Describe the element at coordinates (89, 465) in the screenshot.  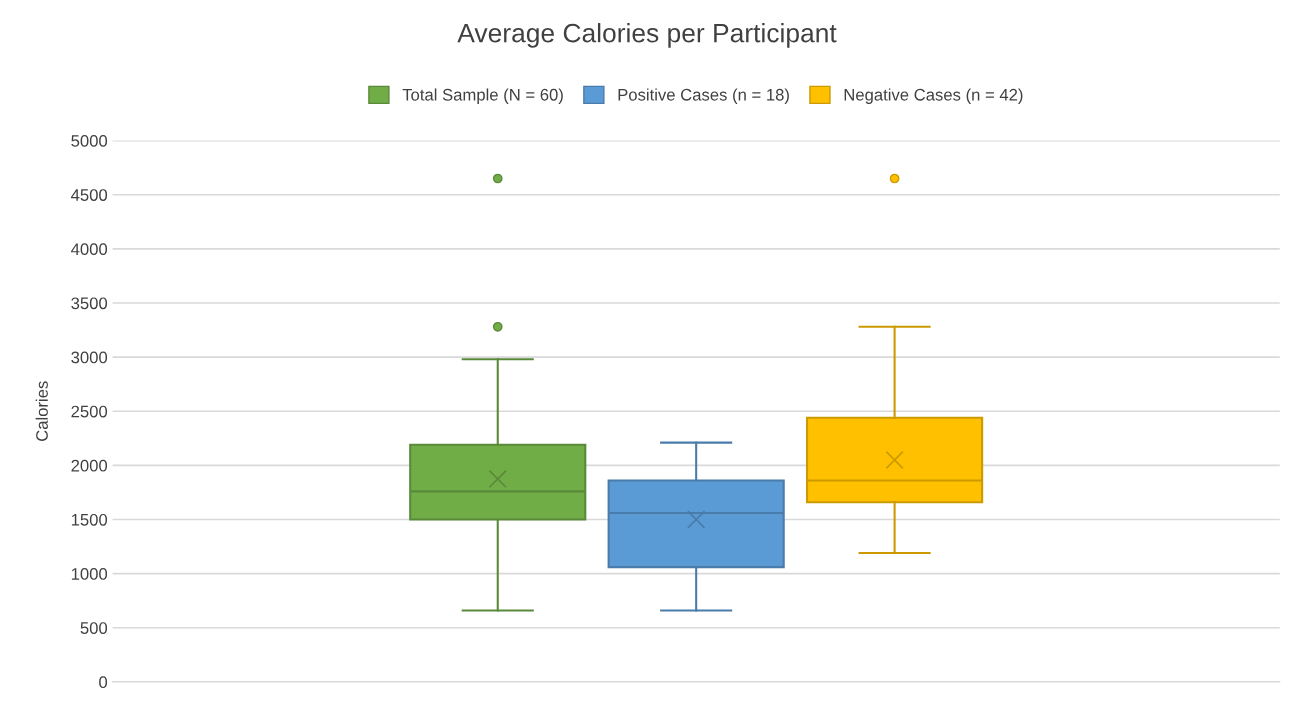
I see `y-tick-label: 2000` at that location.